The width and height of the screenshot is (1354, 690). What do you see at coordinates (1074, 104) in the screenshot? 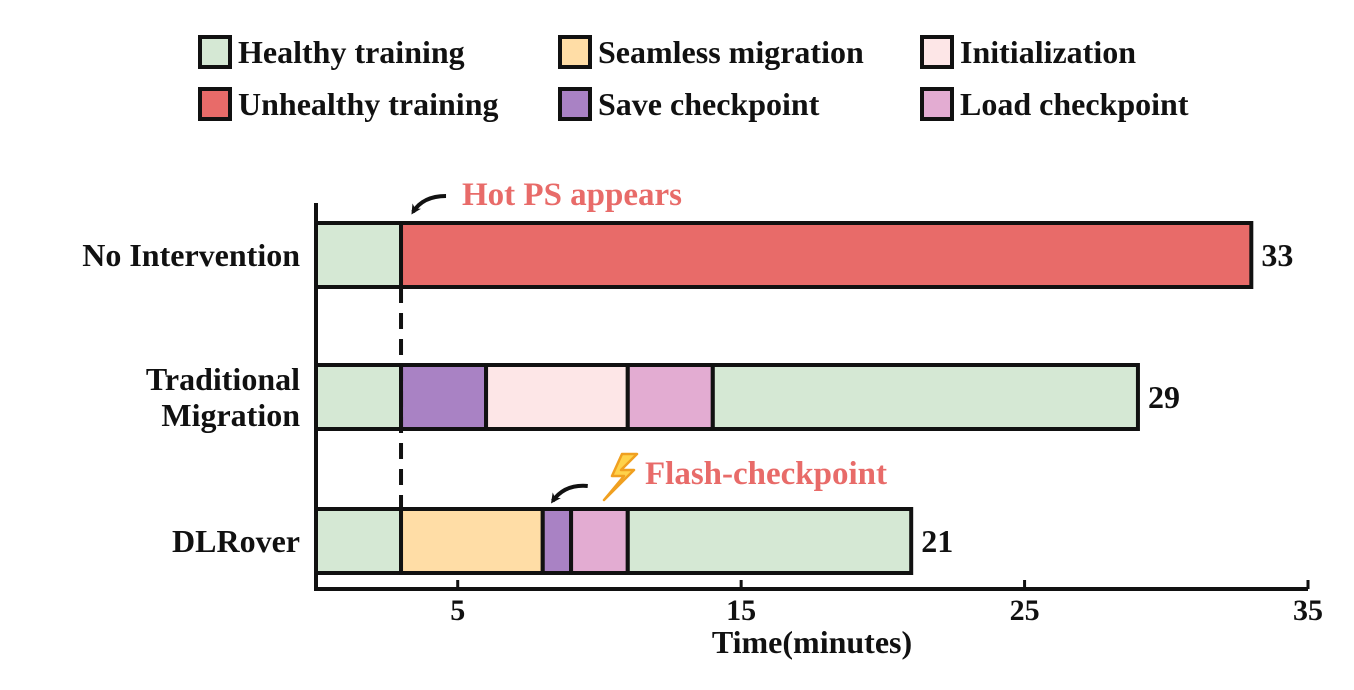
I see `legend-label-load: Load checkpoint` at bounding box center [1074, 104].